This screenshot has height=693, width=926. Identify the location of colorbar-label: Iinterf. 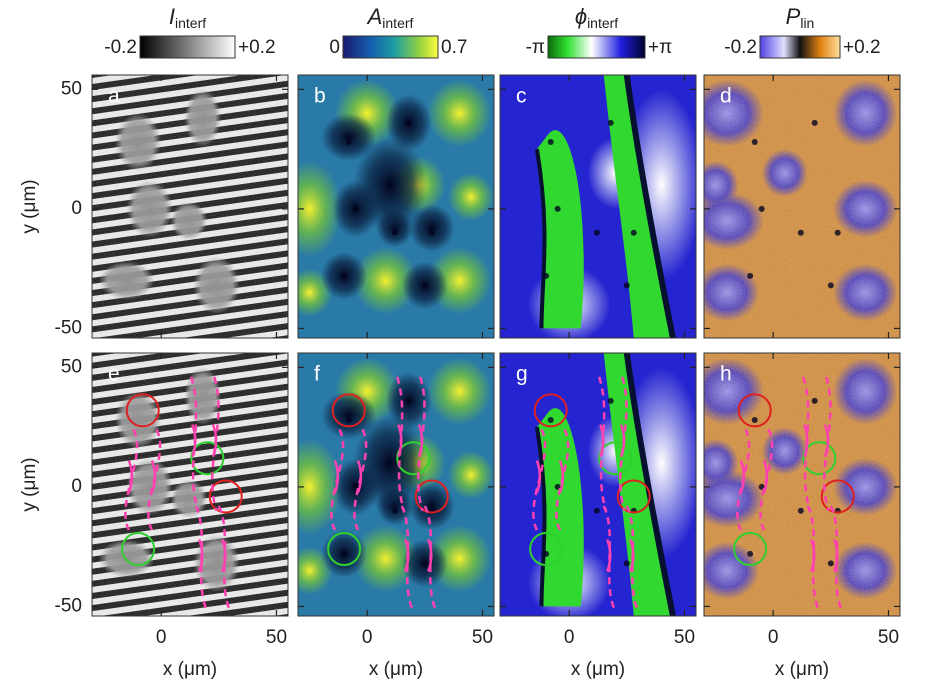
(187, 17).